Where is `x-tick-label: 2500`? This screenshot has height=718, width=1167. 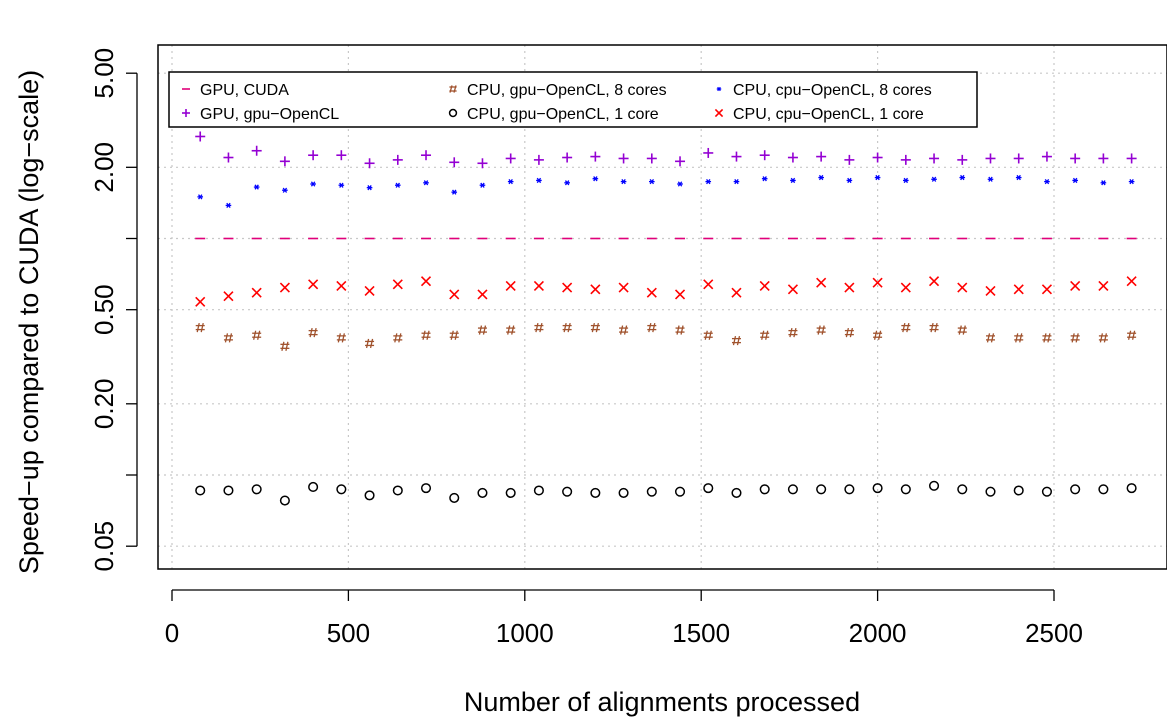
x-tick-label: 2500 is located at coordinates (1054, 633).